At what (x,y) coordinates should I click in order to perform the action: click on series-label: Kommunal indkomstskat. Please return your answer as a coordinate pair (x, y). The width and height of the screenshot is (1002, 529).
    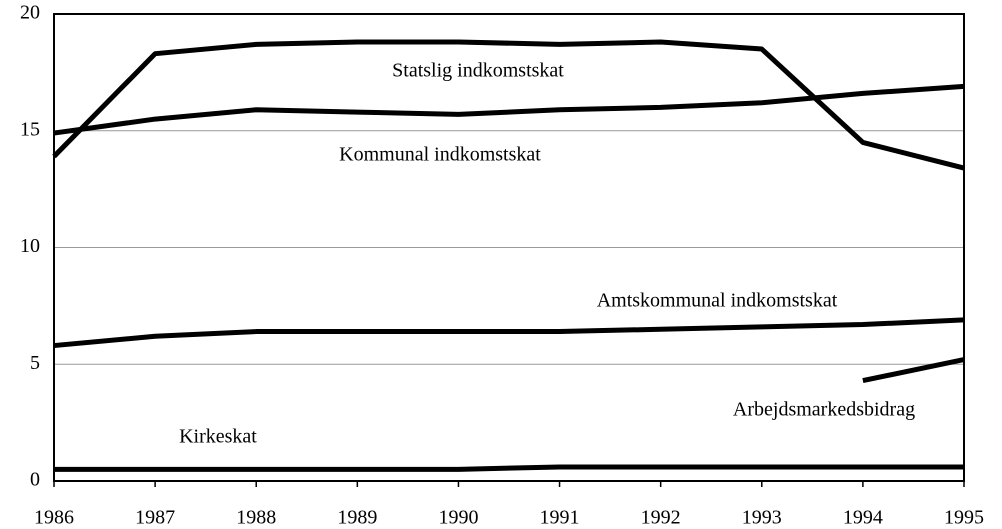
    Looking at the image, I should click on (440, 155).